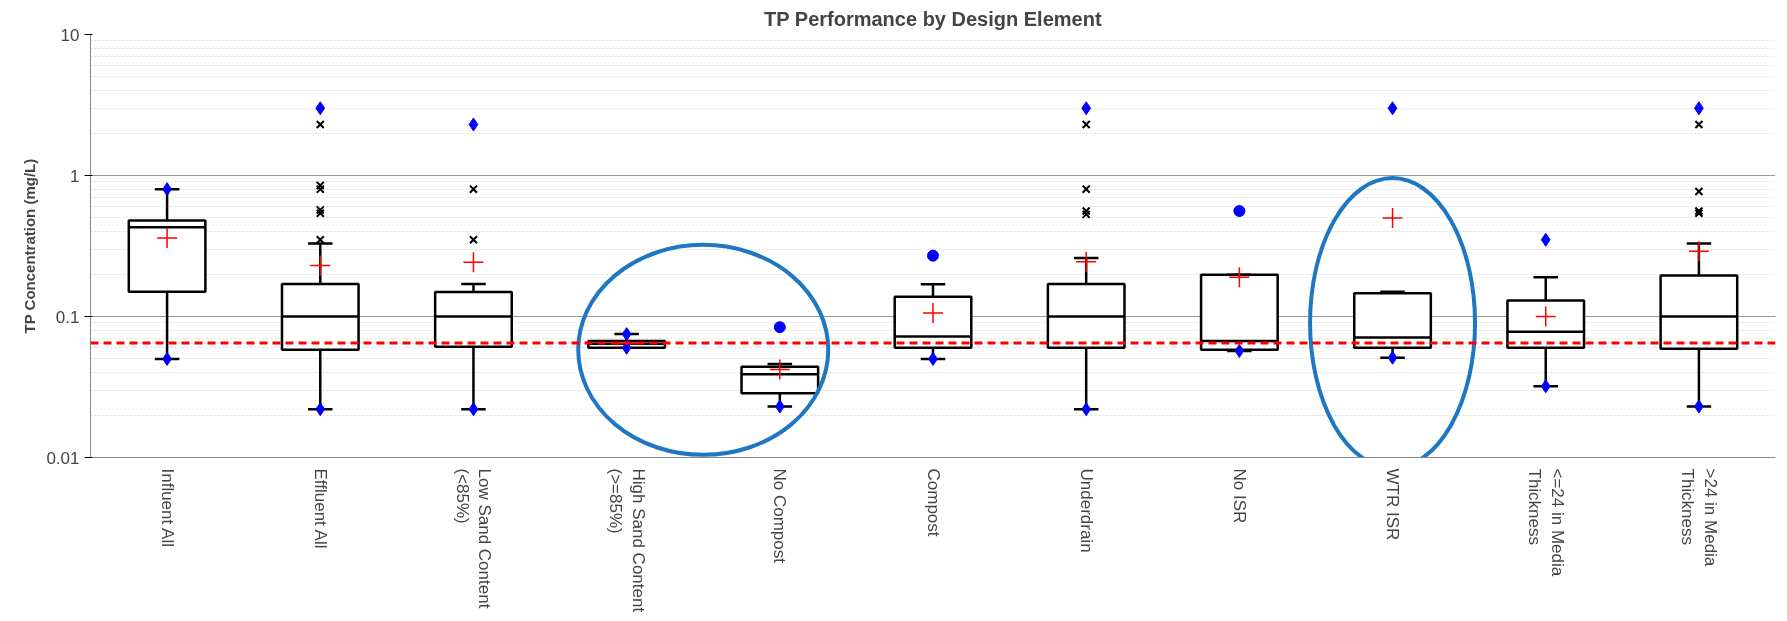 This screenshot has width=1787, height=621. Describe the element at coordinates (1239, 496) in the screenshot. I see `x-tick-label: No ISR` at that location.